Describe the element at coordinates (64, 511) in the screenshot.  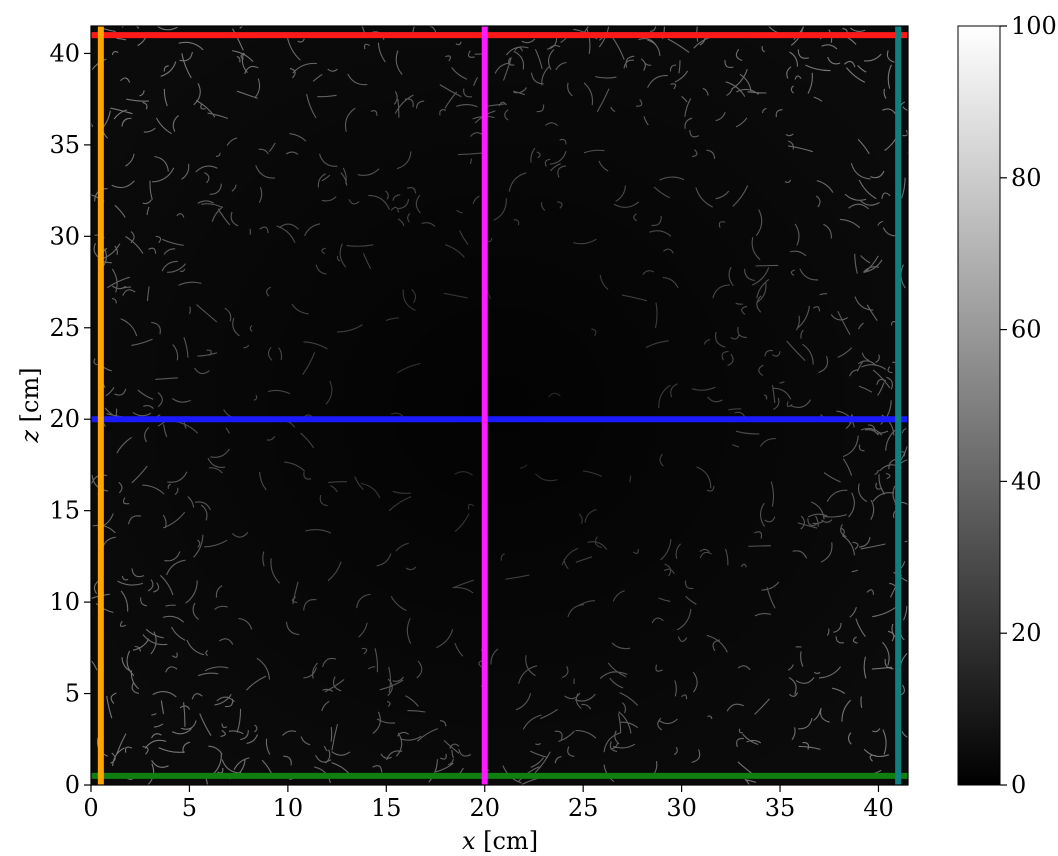
I see `y-tick-label: 15` at that location.